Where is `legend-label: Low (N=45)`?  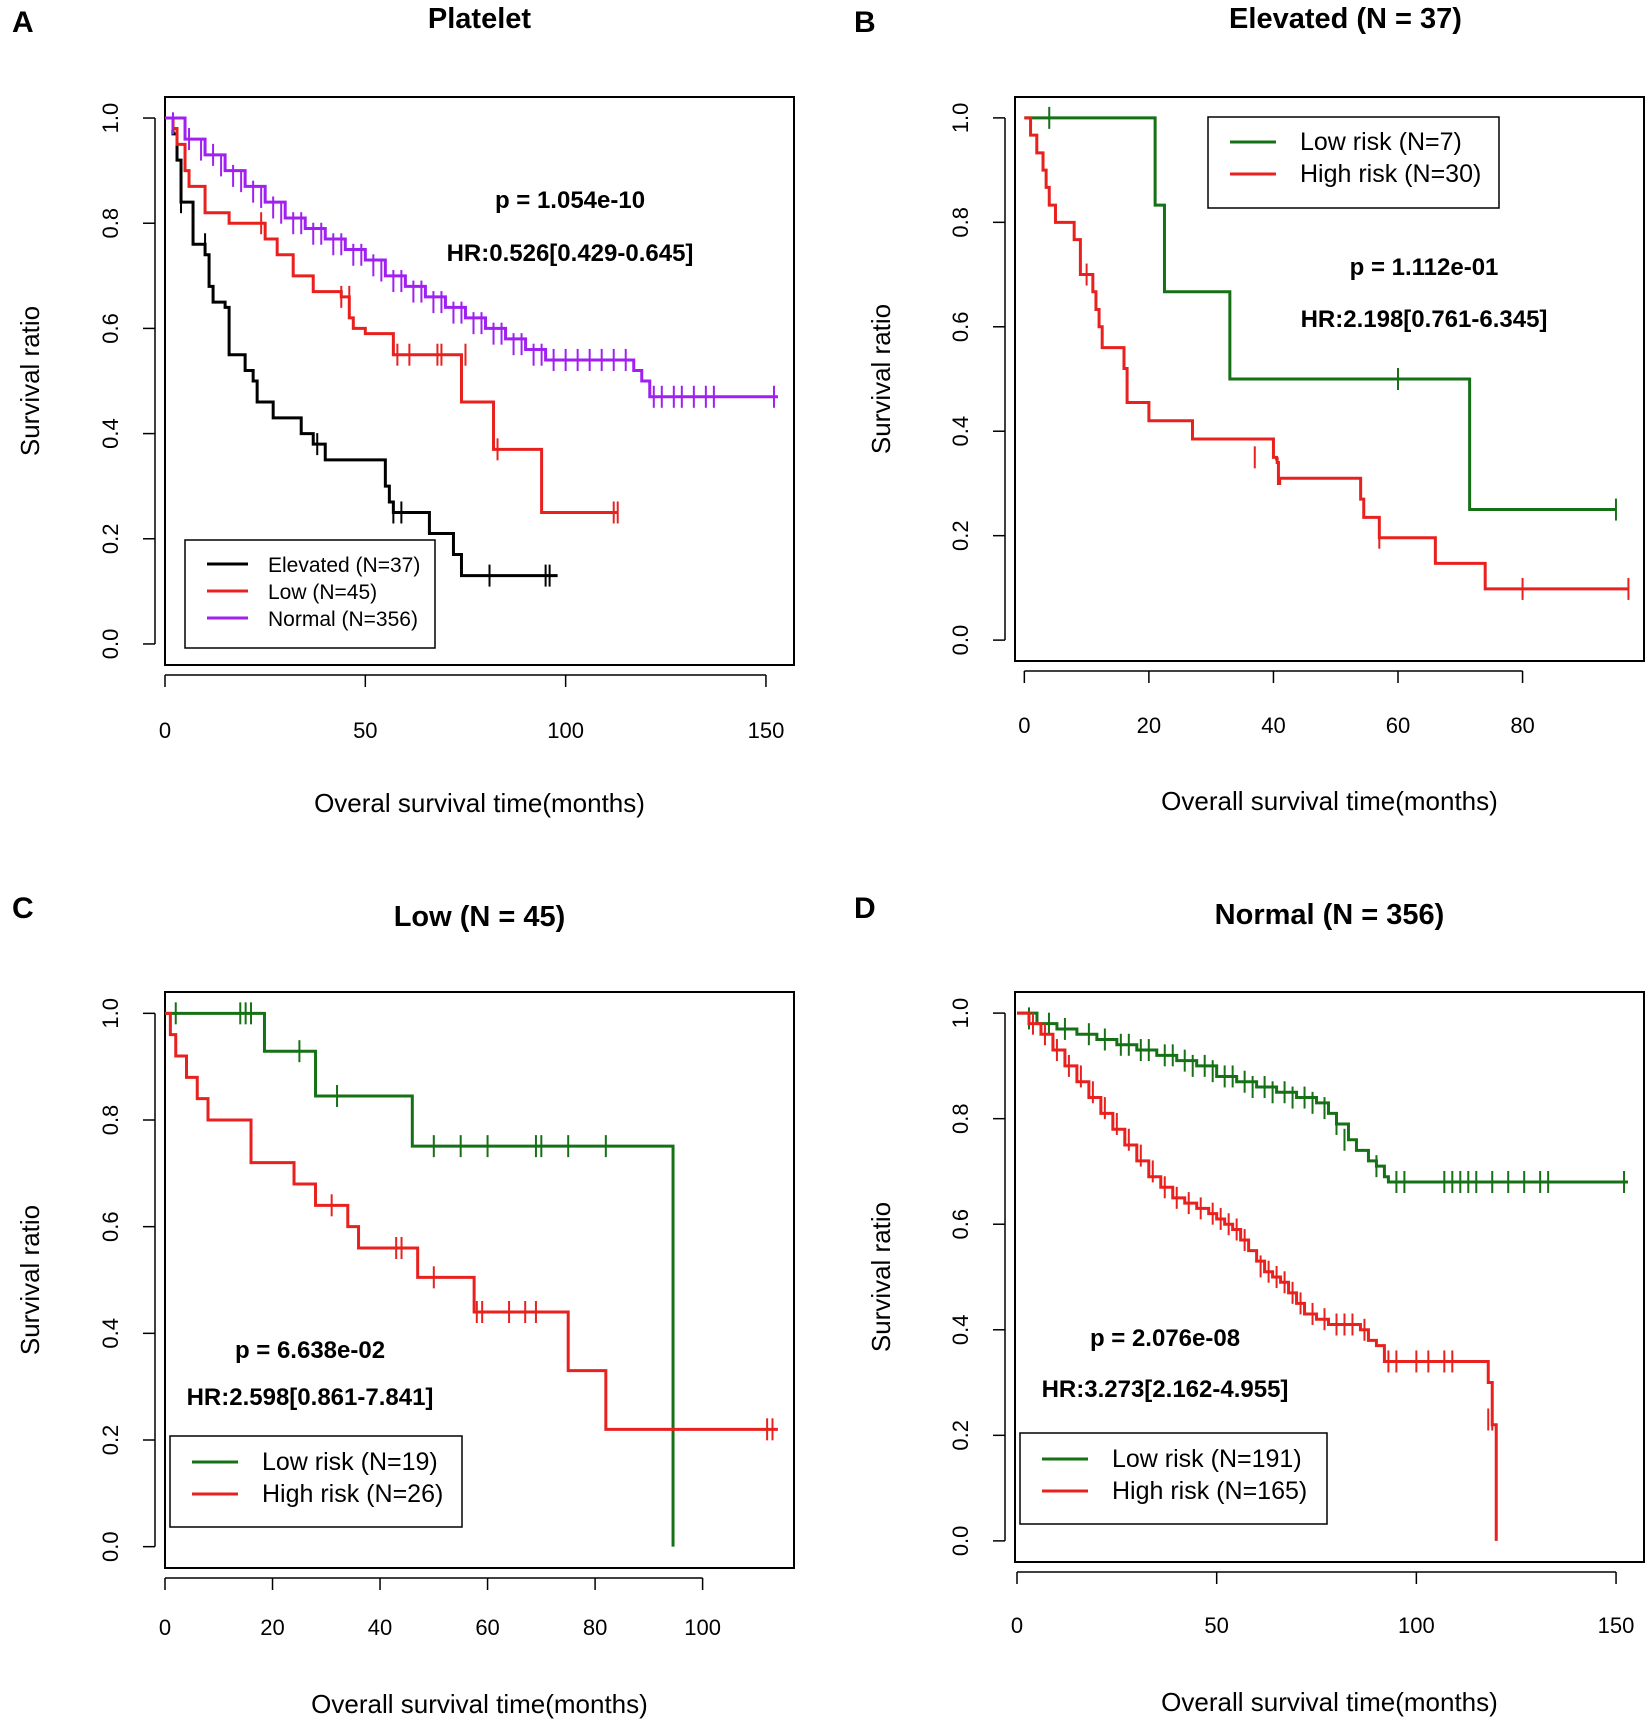 legend-label: Low (N=45) is located at coordinates (322, 592).